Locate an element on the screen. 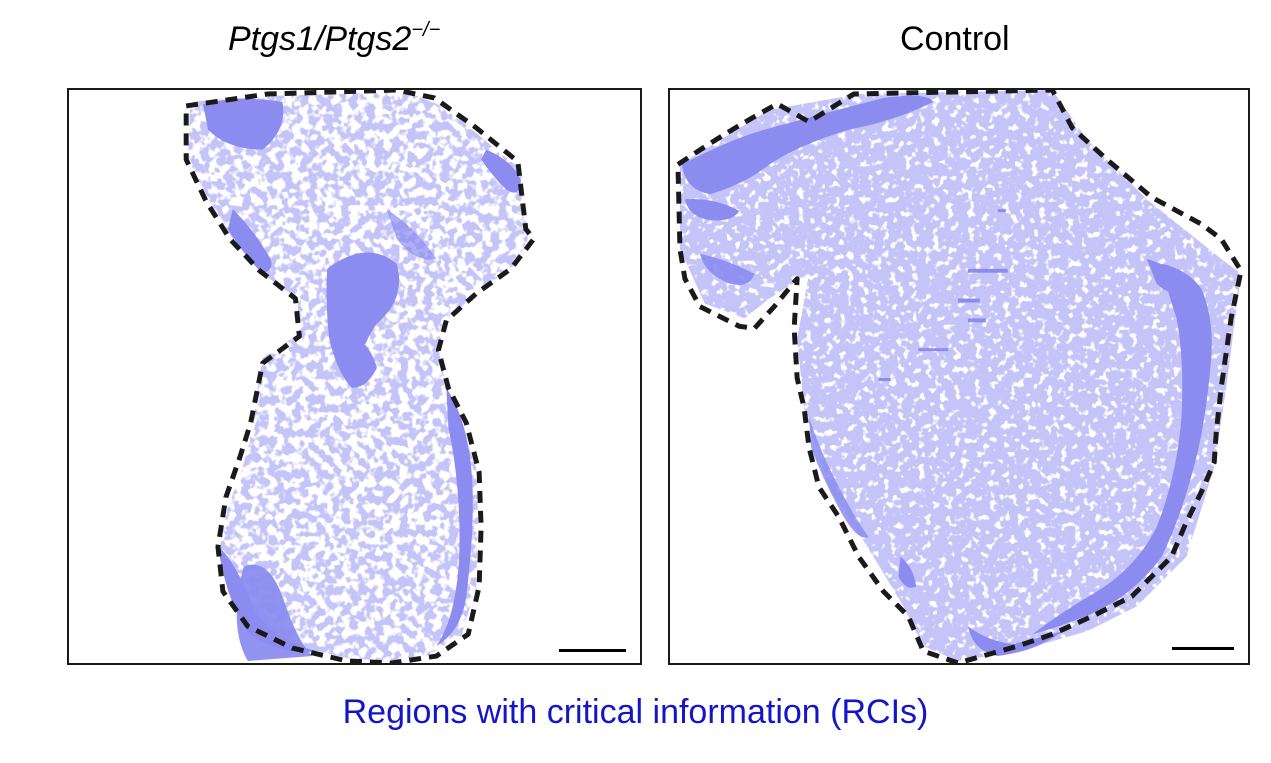  left-scale-bar is located at coordinates (592, 650).